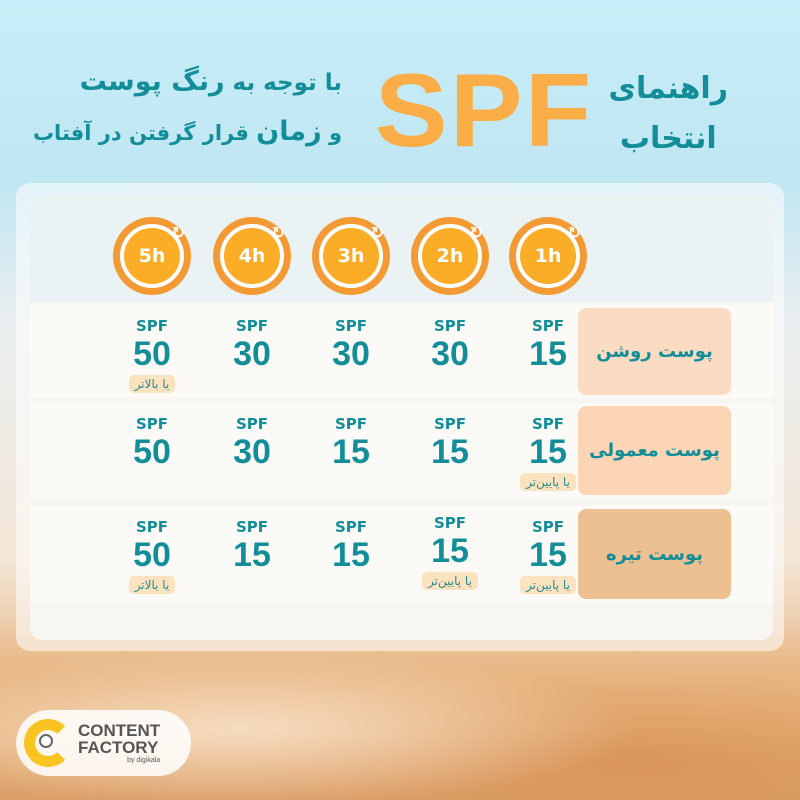 The height and width of the screenshot is (800, 800). What do you see at coordinates (654, 554) in the screenshot?
I see `skin-type-label: پوست تیره` at bounding box center [654, 554].